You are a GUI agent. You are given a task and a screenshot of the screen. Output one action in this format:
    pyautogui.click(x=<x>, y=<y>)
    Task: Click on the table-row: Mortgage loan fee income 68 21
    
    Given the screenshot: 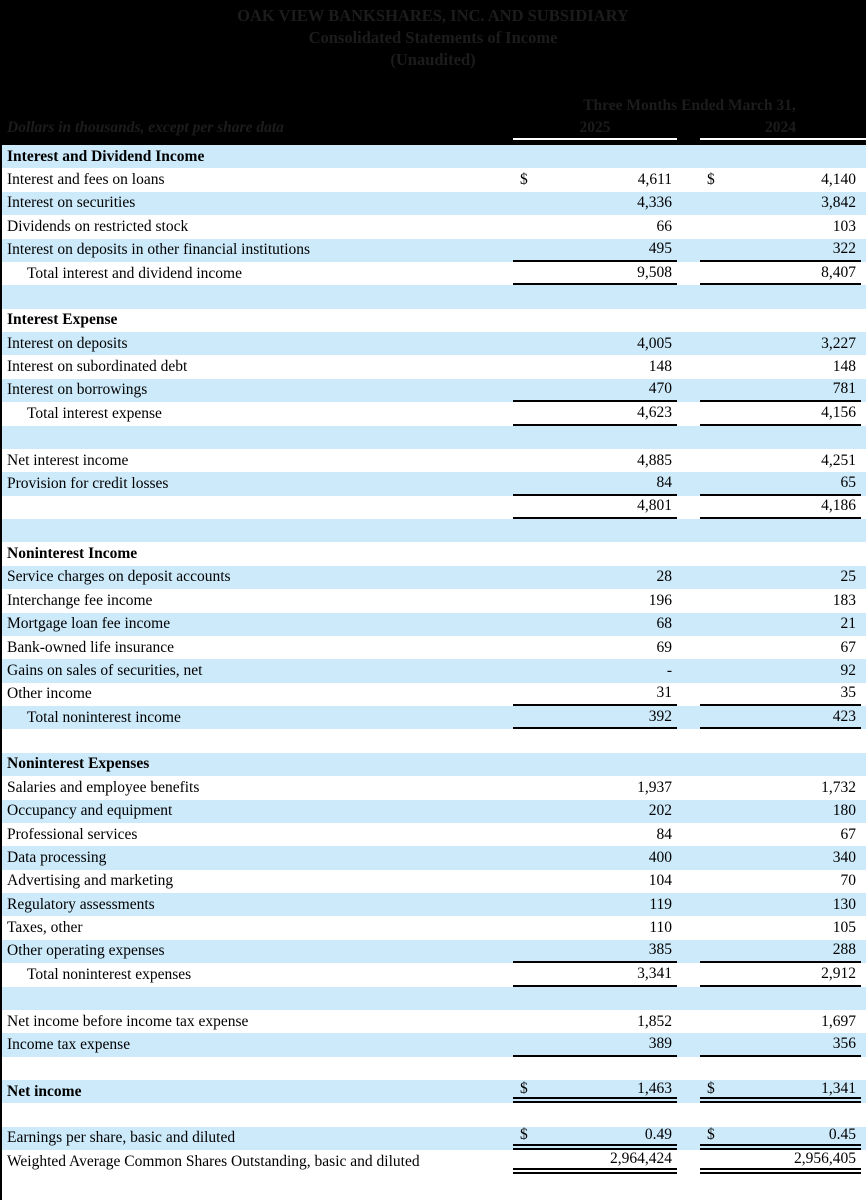 What is the action you would take?
    pyautogui.click(x=434, y=624)
    